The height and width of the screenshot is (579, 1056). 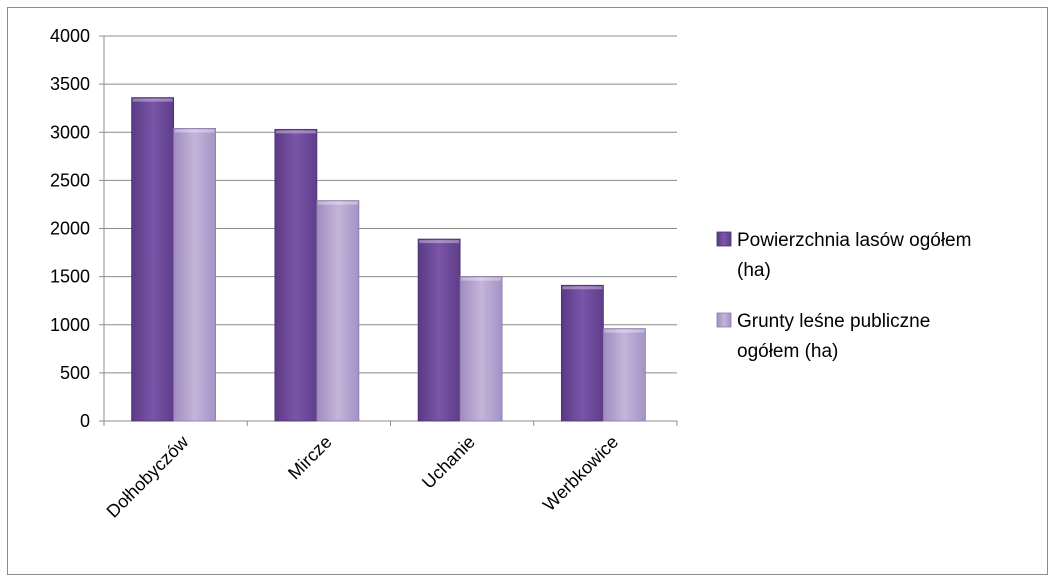 What do you see at coordinates (448, 462) in the screenshot?
I see `x-tick-label: Uchanie` at bounding box center [448, 462].